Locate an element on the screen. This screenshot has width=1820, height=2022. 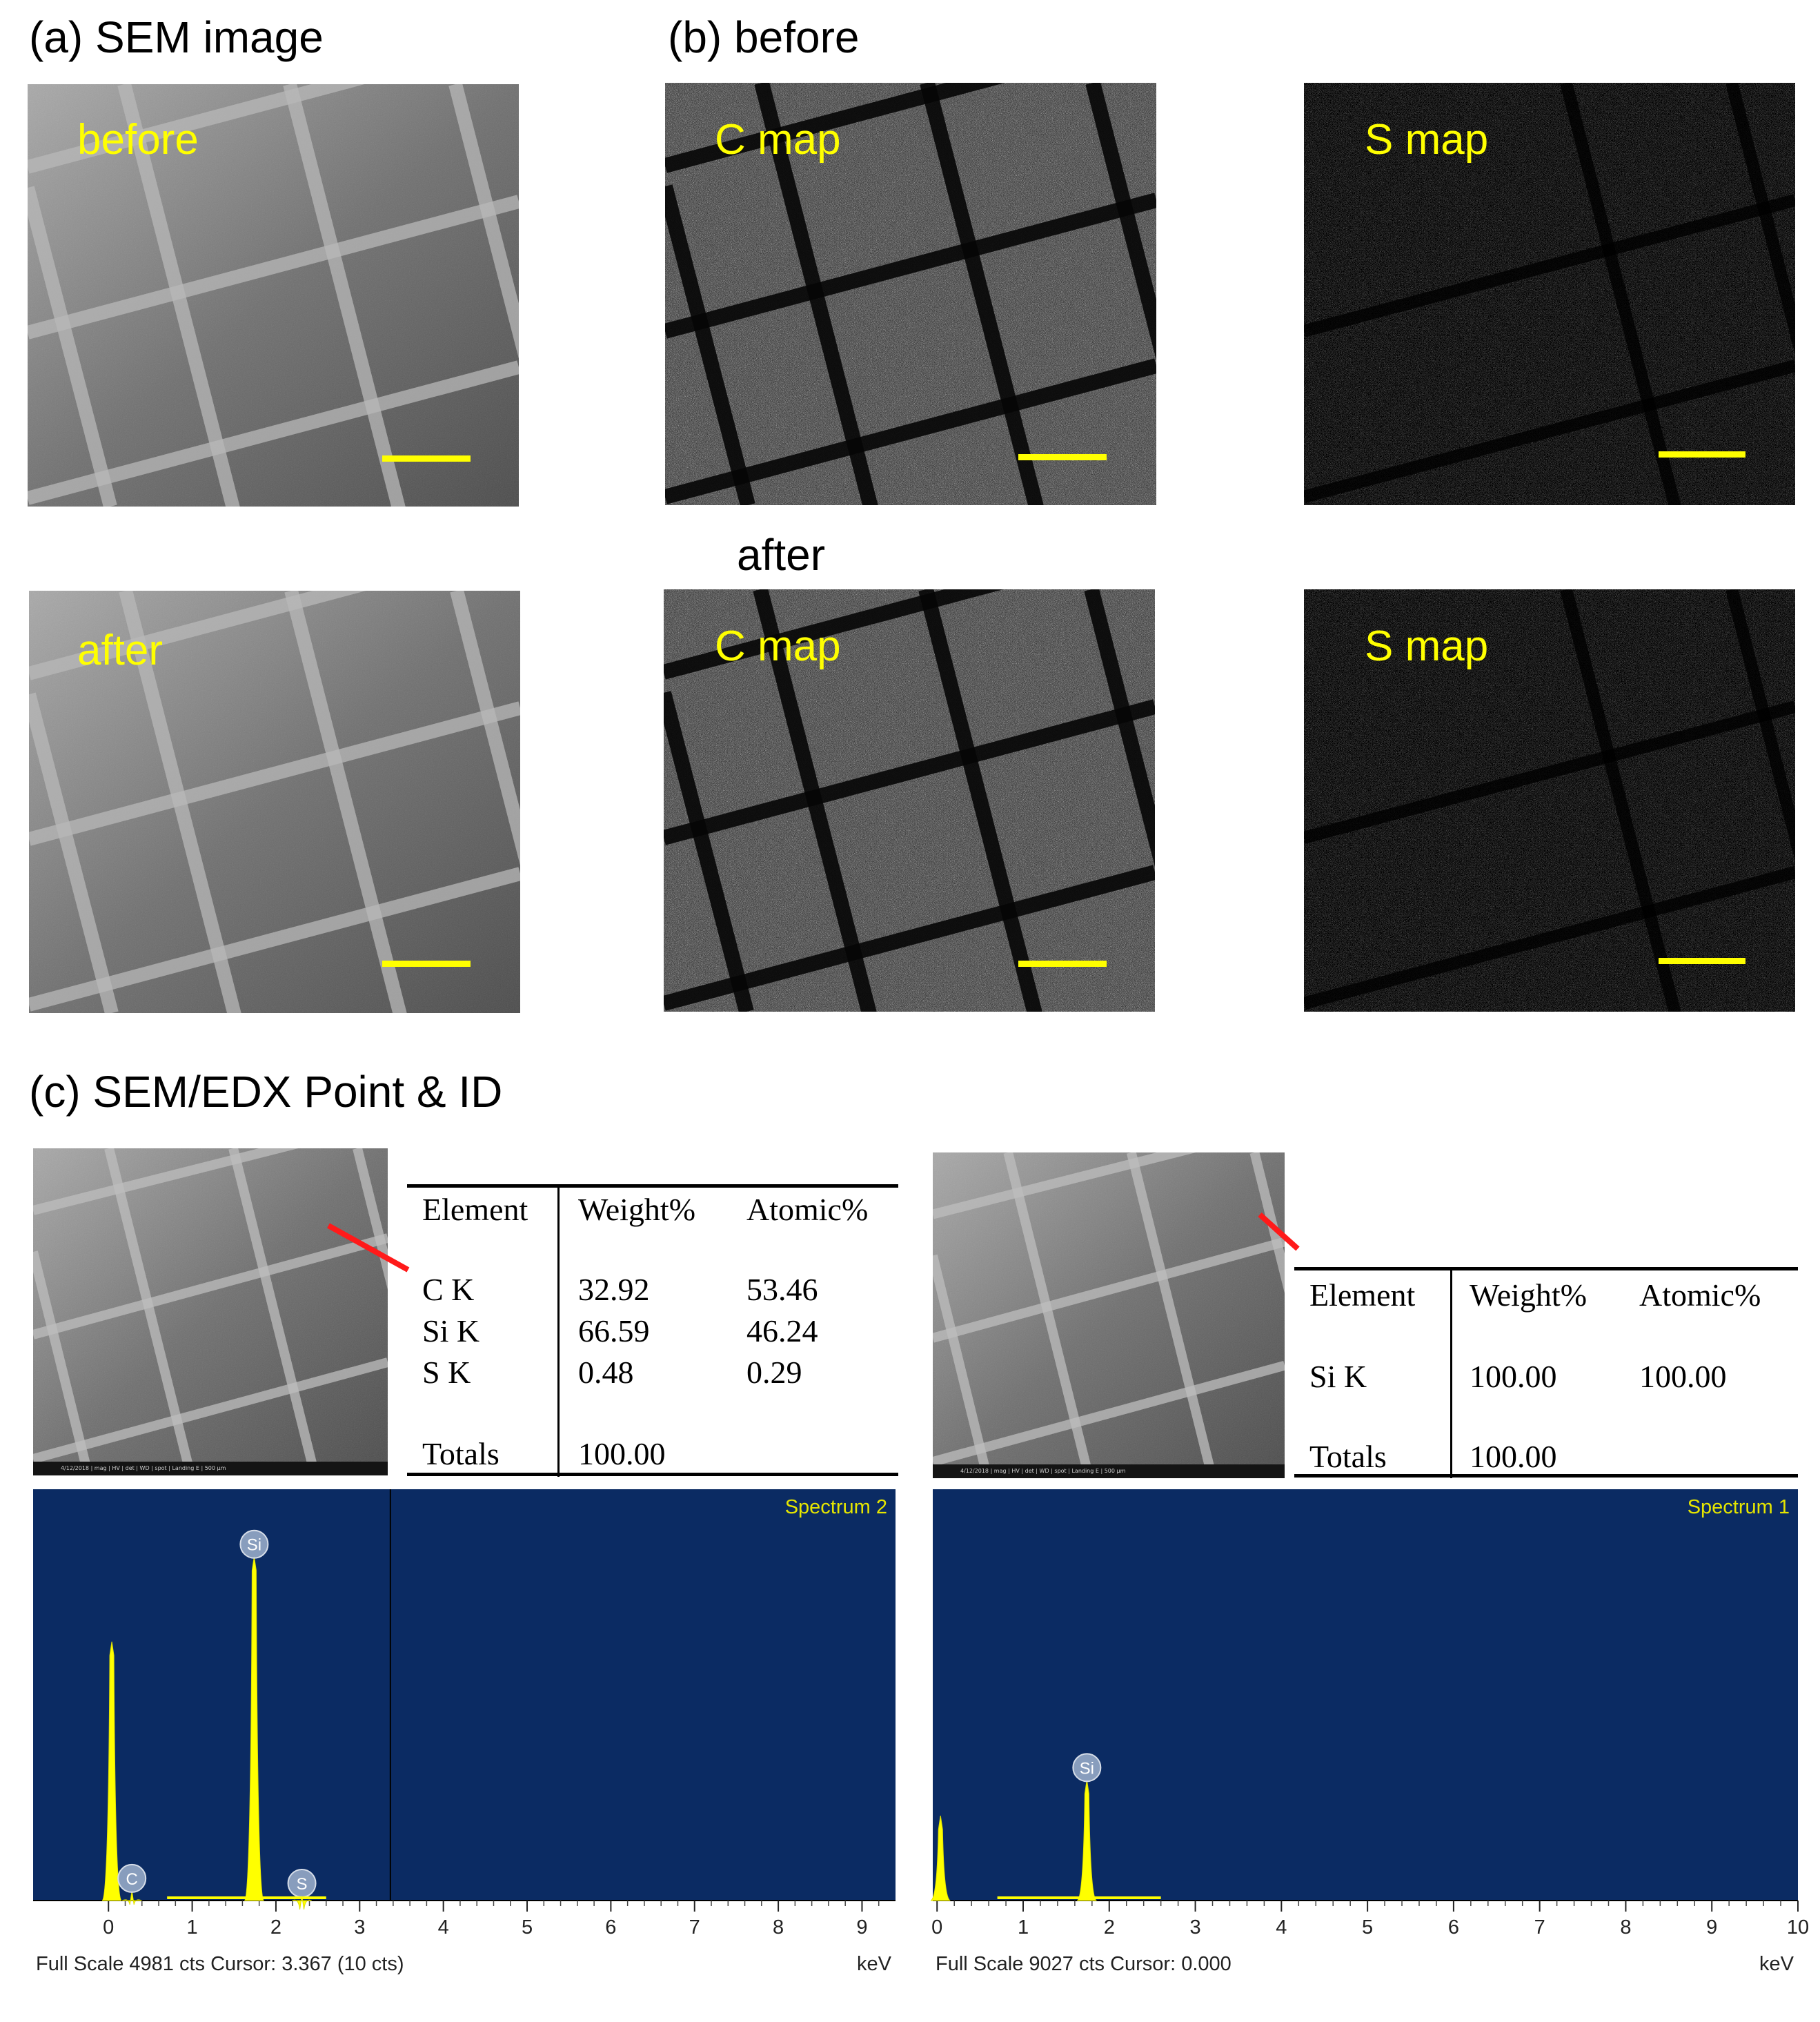
s-map-after: S map is located at coordinates (1549, 801).